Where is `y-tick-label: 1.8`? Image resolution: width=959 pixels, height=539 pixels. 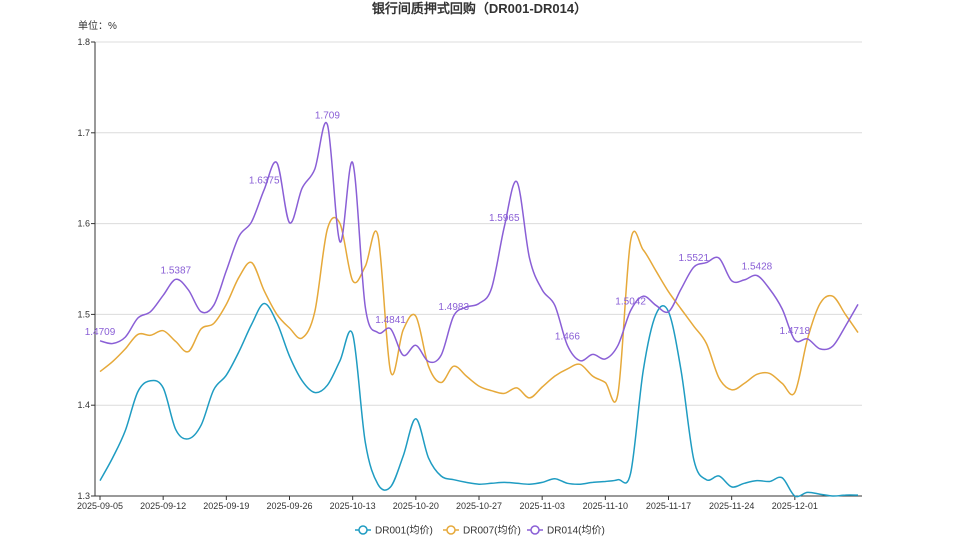 y-tick-label: 1.8 is located at coordinates (83, 42).